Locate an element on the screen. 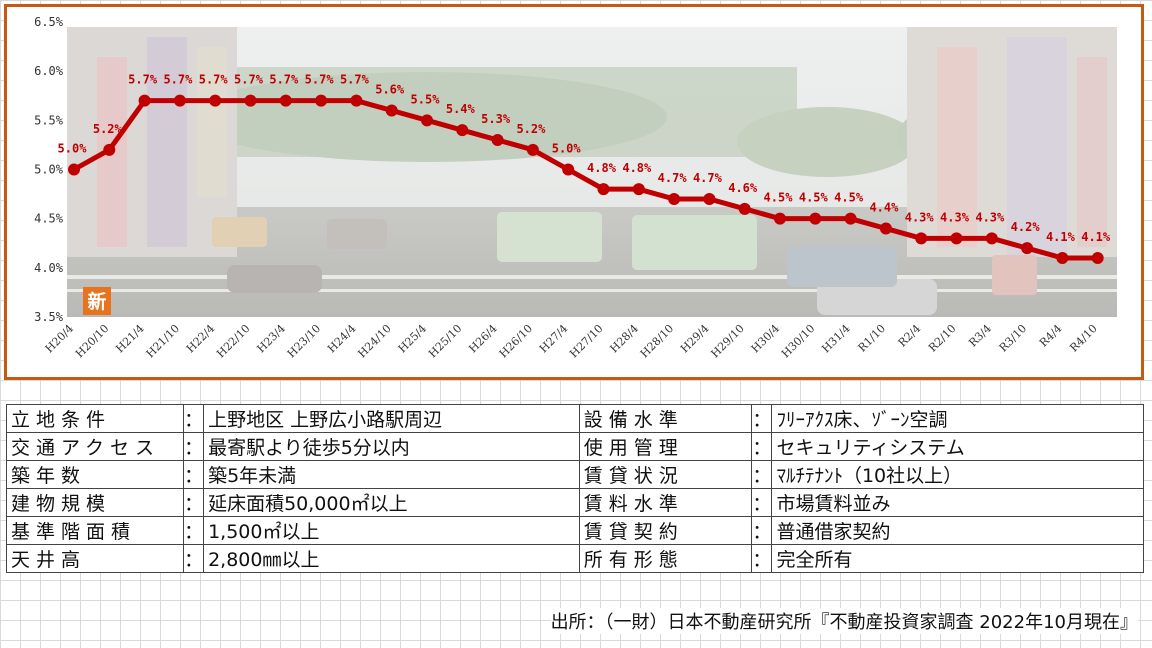 The image size is (1152, 648). new-badge: 新 is located at coordinates (97, 301).